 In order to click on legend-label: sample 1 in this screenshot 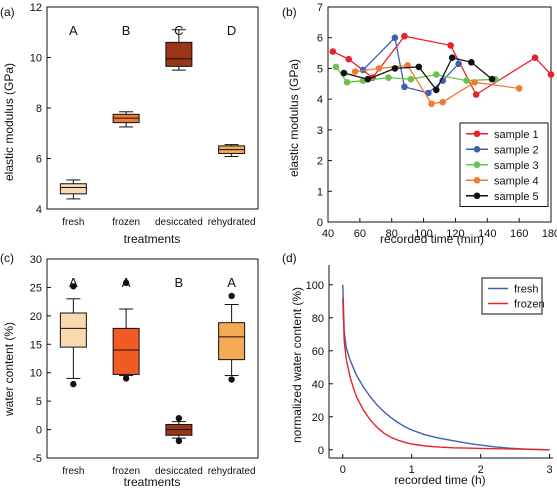, I will do `click(516, 135)`.